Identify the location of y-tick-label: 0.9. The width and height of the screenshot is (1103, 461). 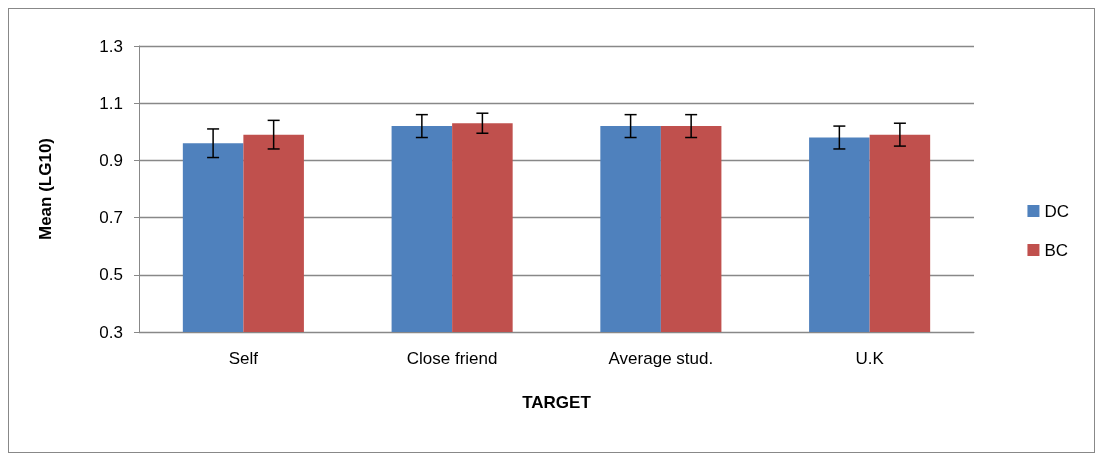
(111, 160).